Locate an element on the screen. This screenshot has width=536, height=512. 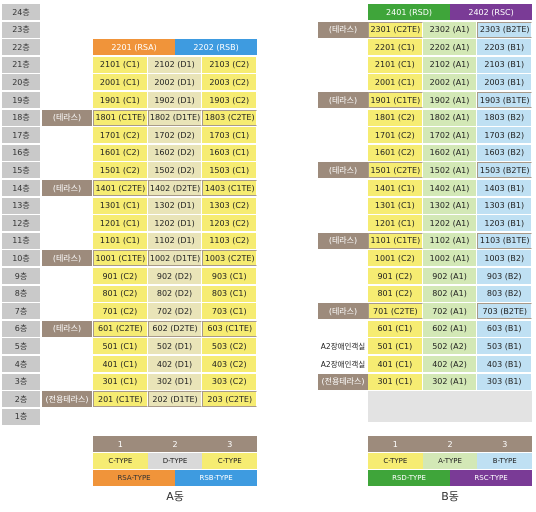
unit-cell: 703 (B2TE) is located at coordinates (505, 311).